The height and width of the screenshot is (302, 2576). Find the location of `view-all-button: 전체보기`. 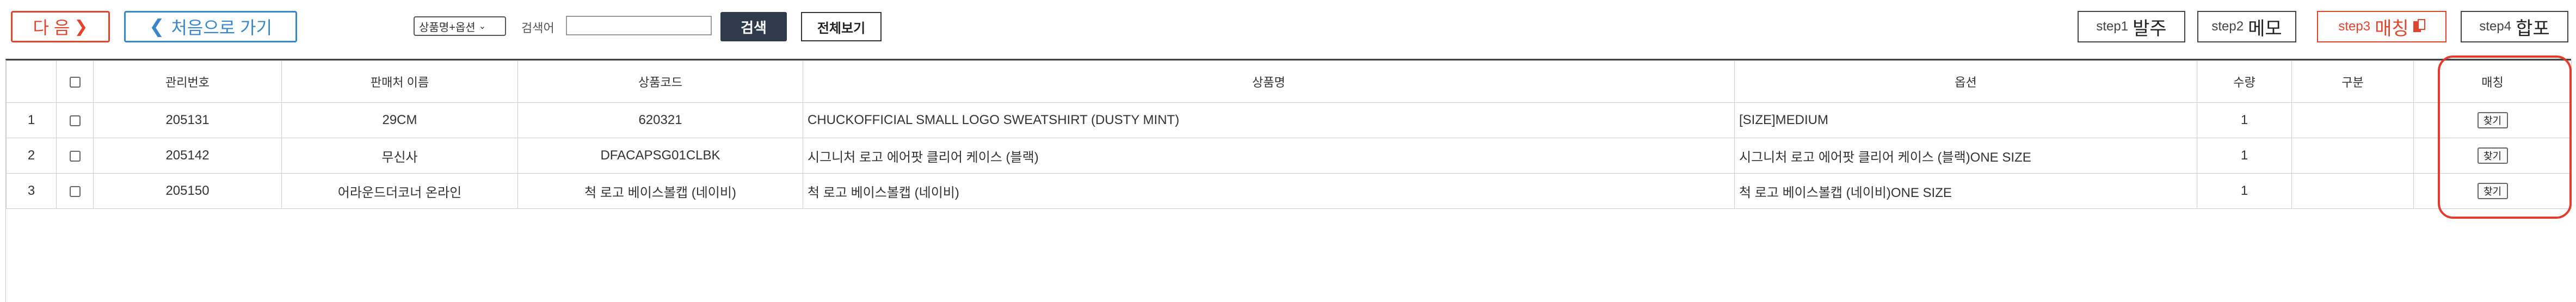

view-all-button: 전체보기 is located at coordinates (841, 26).